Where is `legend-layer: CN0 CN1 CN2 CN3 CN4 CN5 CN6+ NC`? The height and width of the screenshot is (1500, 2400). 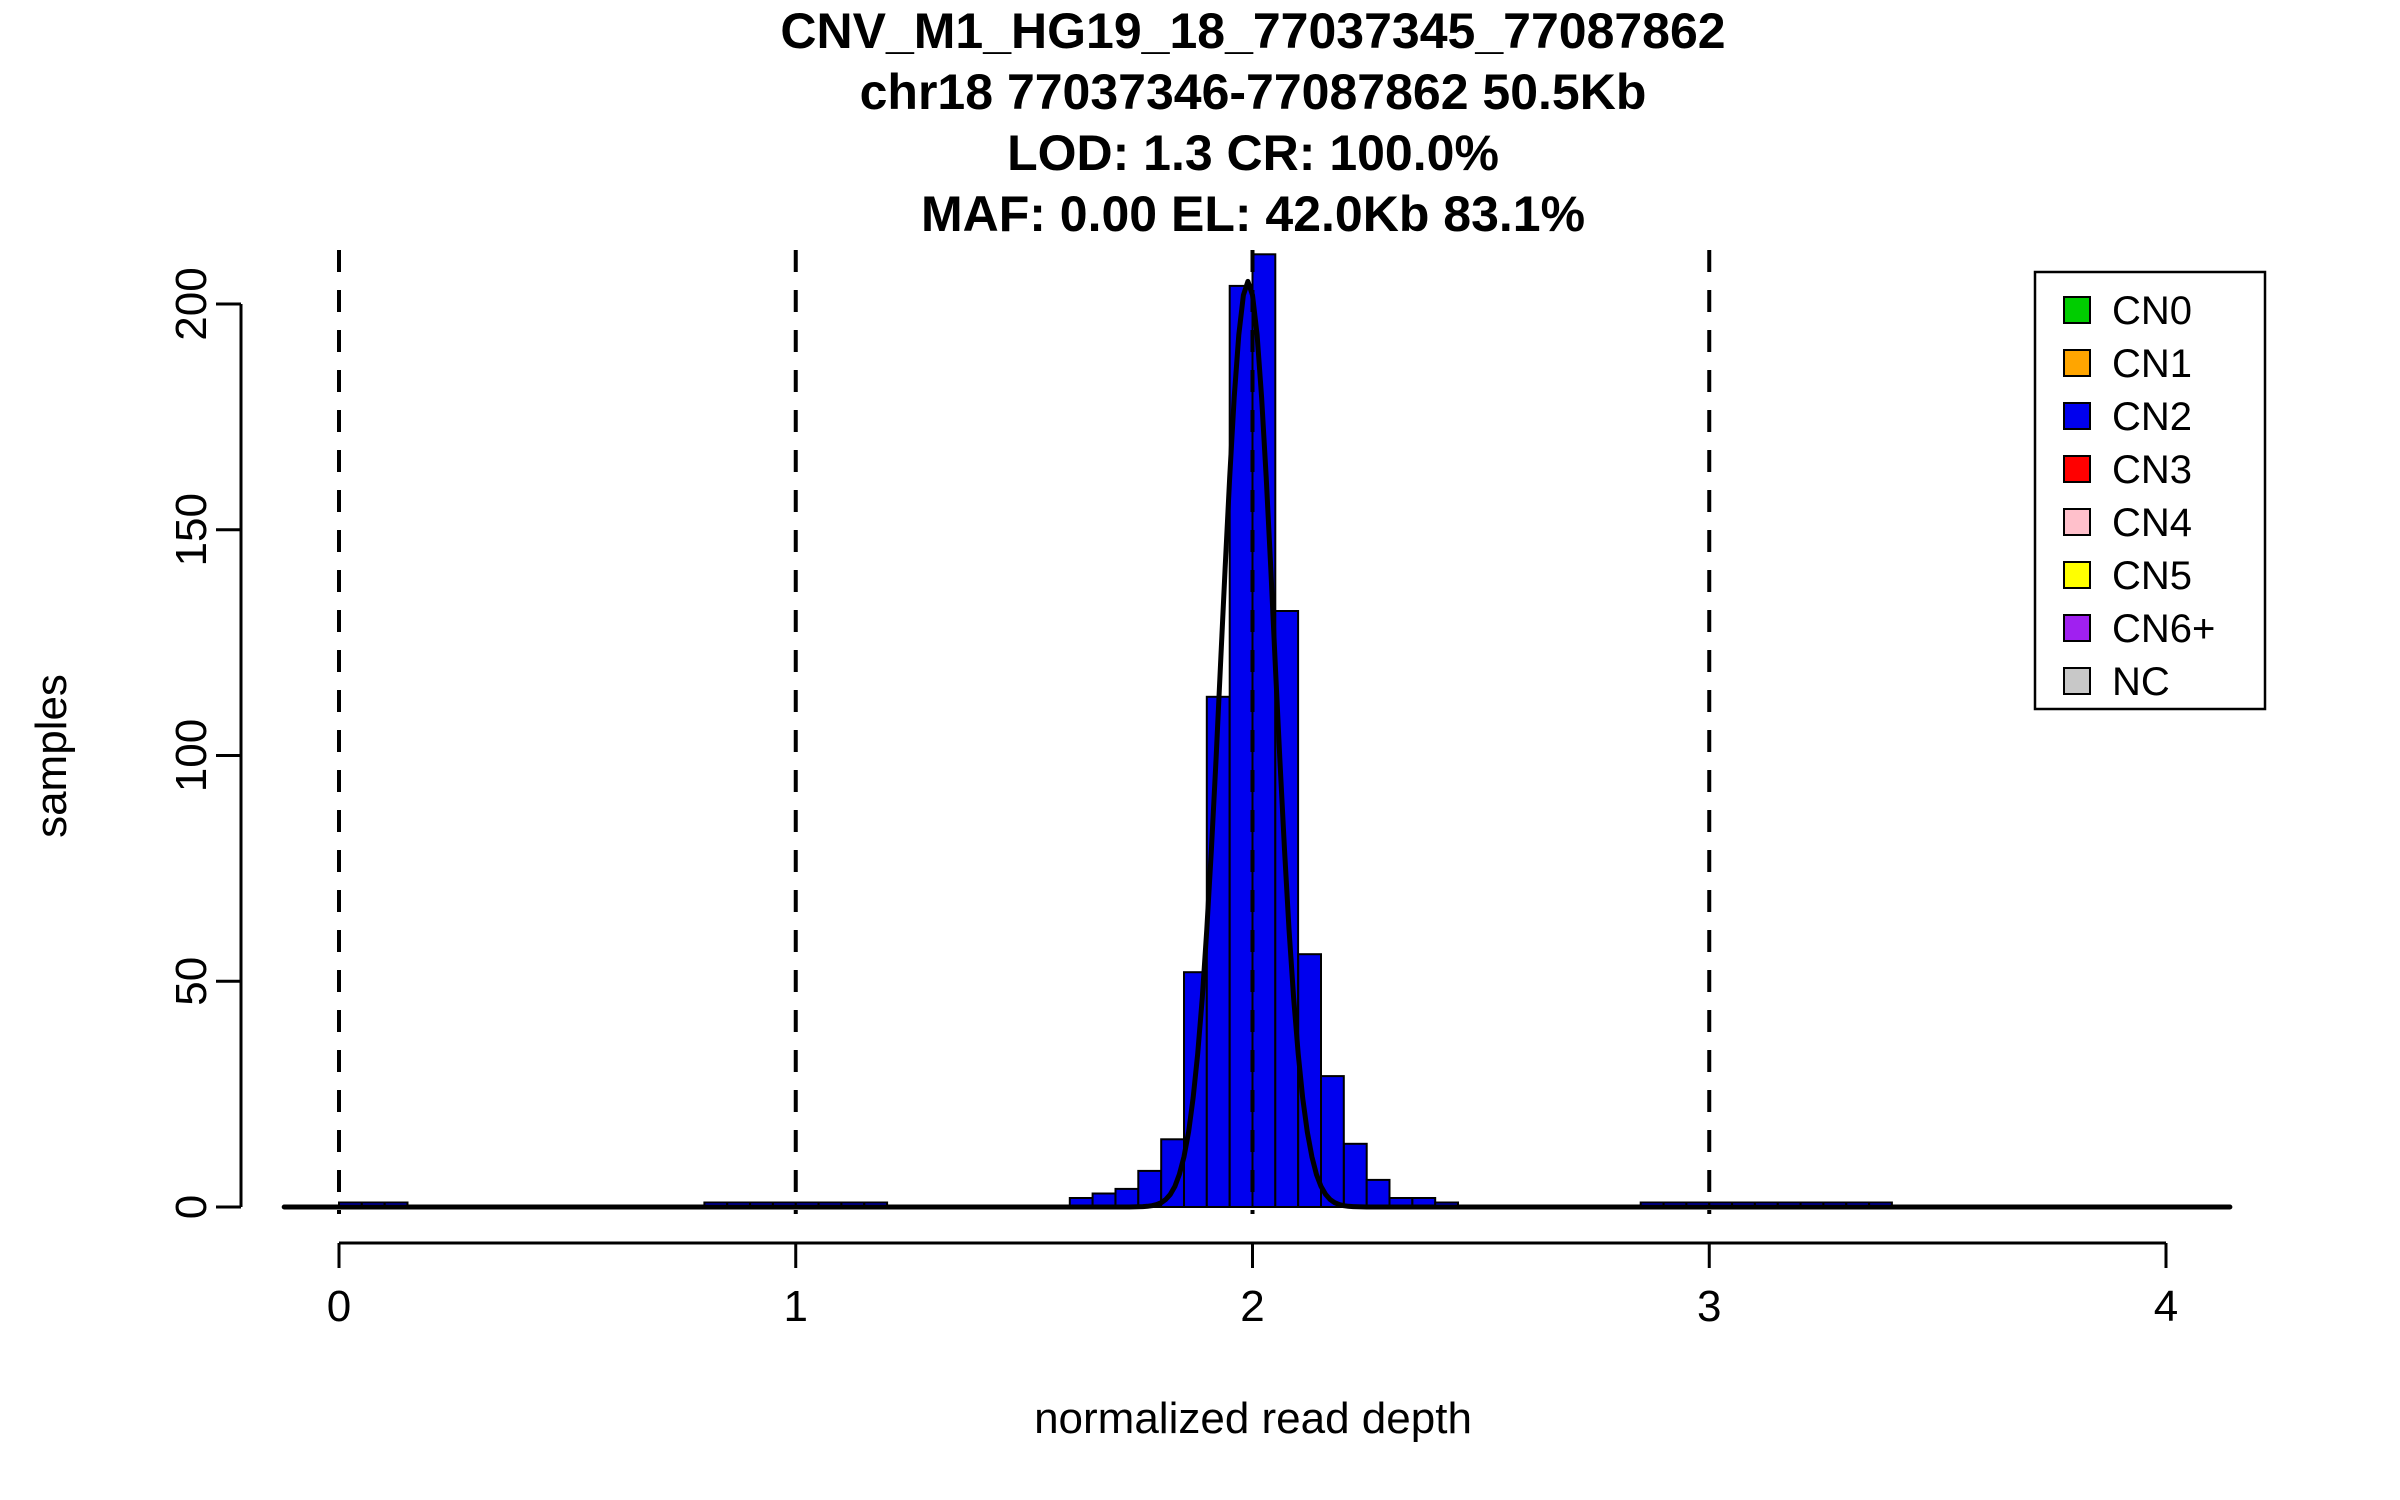 legend-layer: CN0 CN1 CN2 CN3 CN4 CN5 CN6+ NC is located at coordinates (2150, 490).